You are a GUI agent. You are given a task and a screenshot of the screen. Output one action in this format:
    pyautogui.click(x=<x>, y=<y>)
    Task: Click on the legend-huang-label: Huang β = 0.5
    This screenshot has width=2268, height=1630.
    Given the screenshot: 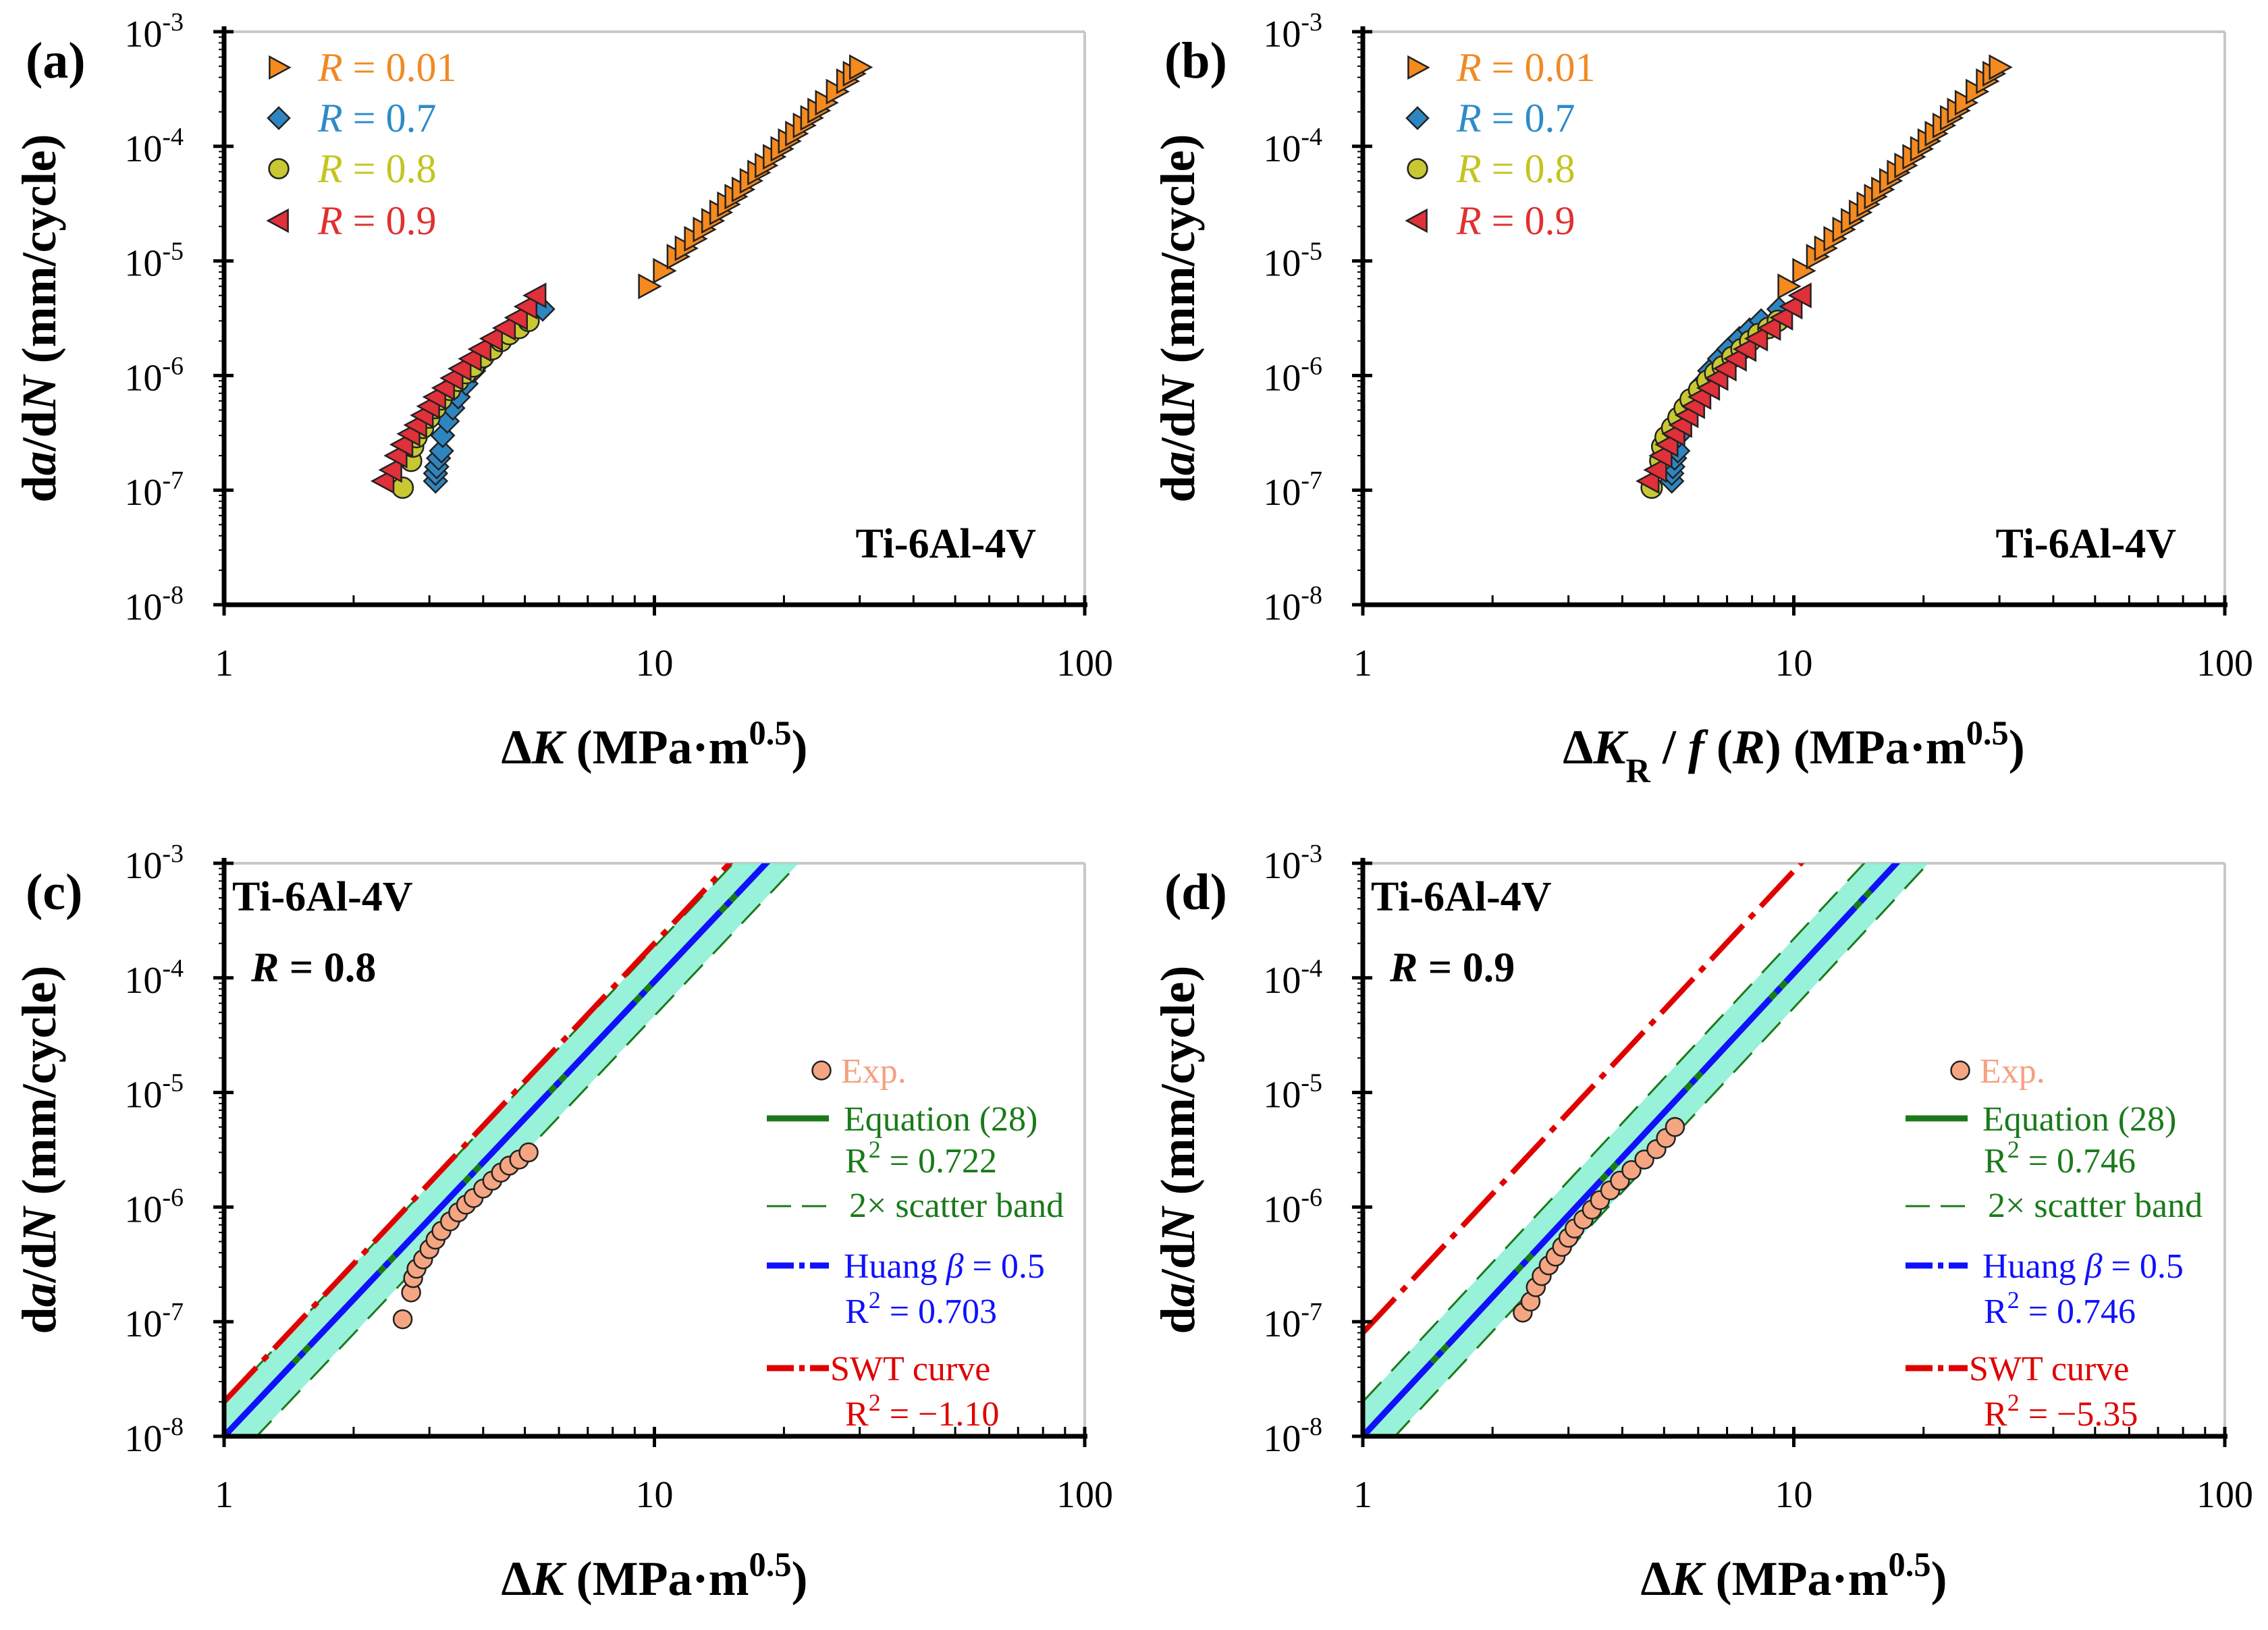 What is the action you would take?
    pyautogui.click(x=2083, y=1266)
    